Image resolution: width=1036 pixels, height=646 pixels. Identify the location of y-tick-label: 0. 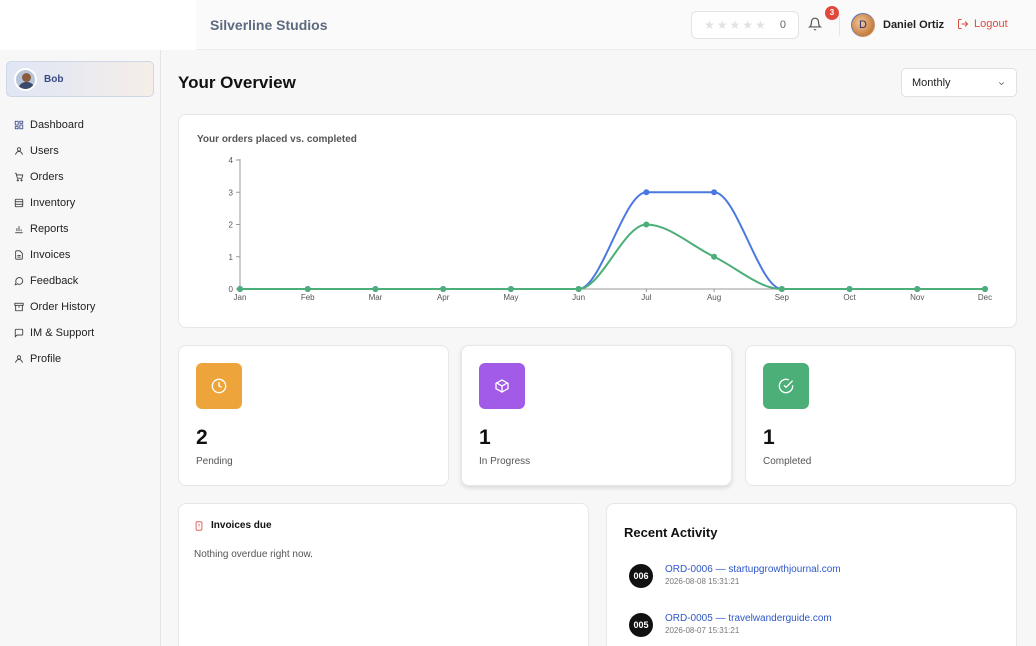
(231, 289).